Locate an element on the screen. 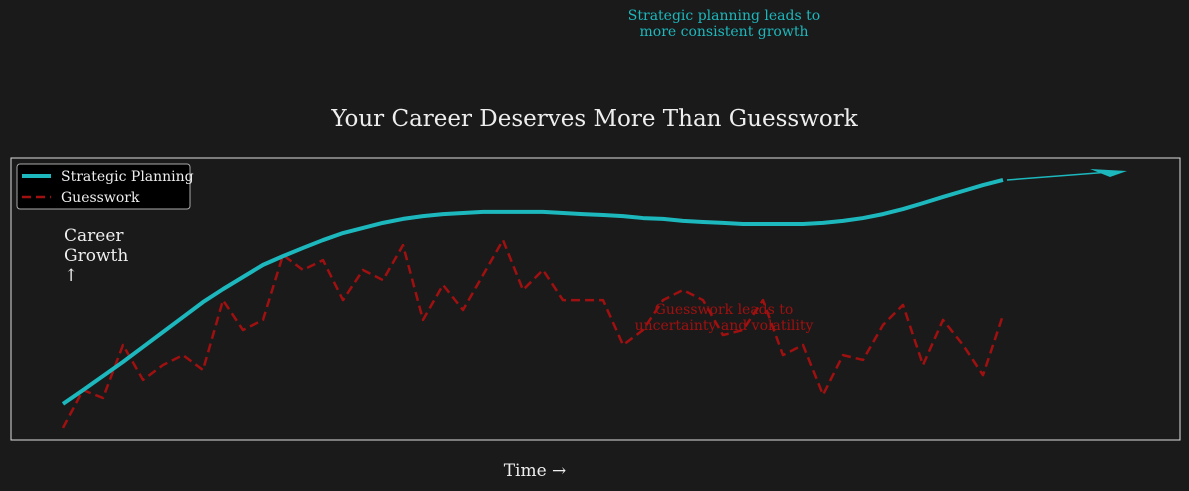 Image resolution: width=1189 pixels, height=491 pixels. legend: Strategic Planning Guesswork is located at coordinates (105, 186).